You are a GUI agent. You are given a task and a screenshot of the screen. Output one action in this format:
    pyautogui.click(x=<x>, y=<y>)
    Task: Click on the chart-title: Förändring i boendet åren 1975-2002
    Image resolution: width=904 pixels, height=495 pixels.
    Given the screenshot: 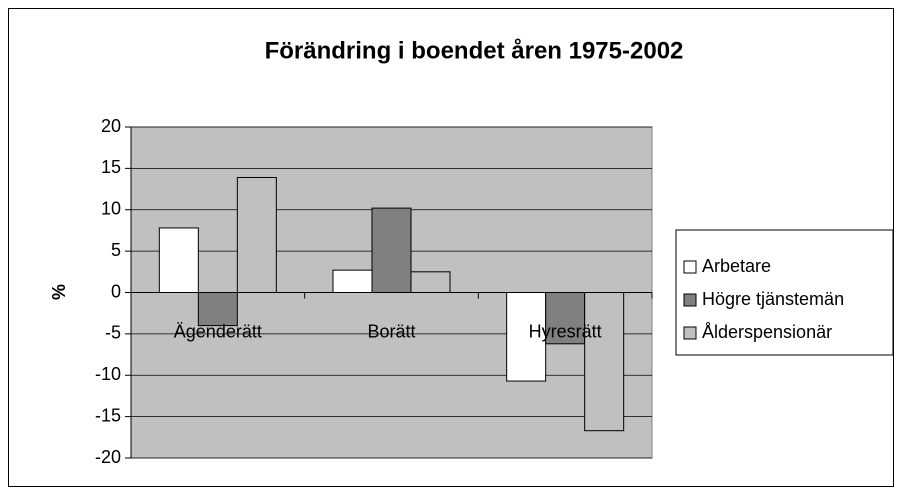 What is the action you would take?
    pyautogui.click(x=474, y=50)
    